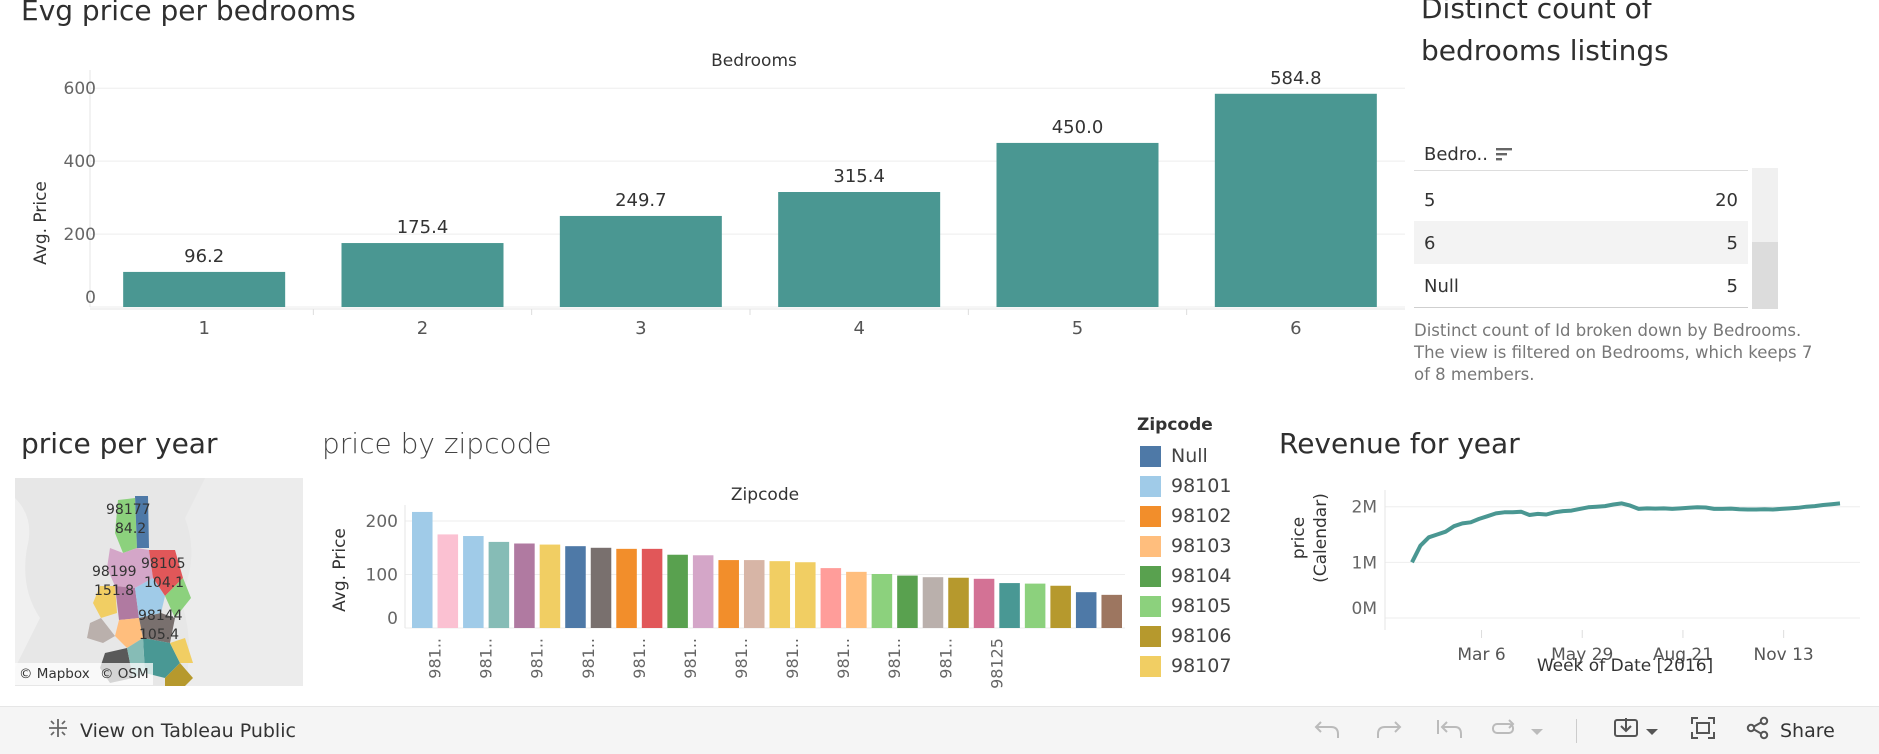 The height and width of the screenshot is (754, 1879). I want to click on map-label: 98144, so click(160, 616).